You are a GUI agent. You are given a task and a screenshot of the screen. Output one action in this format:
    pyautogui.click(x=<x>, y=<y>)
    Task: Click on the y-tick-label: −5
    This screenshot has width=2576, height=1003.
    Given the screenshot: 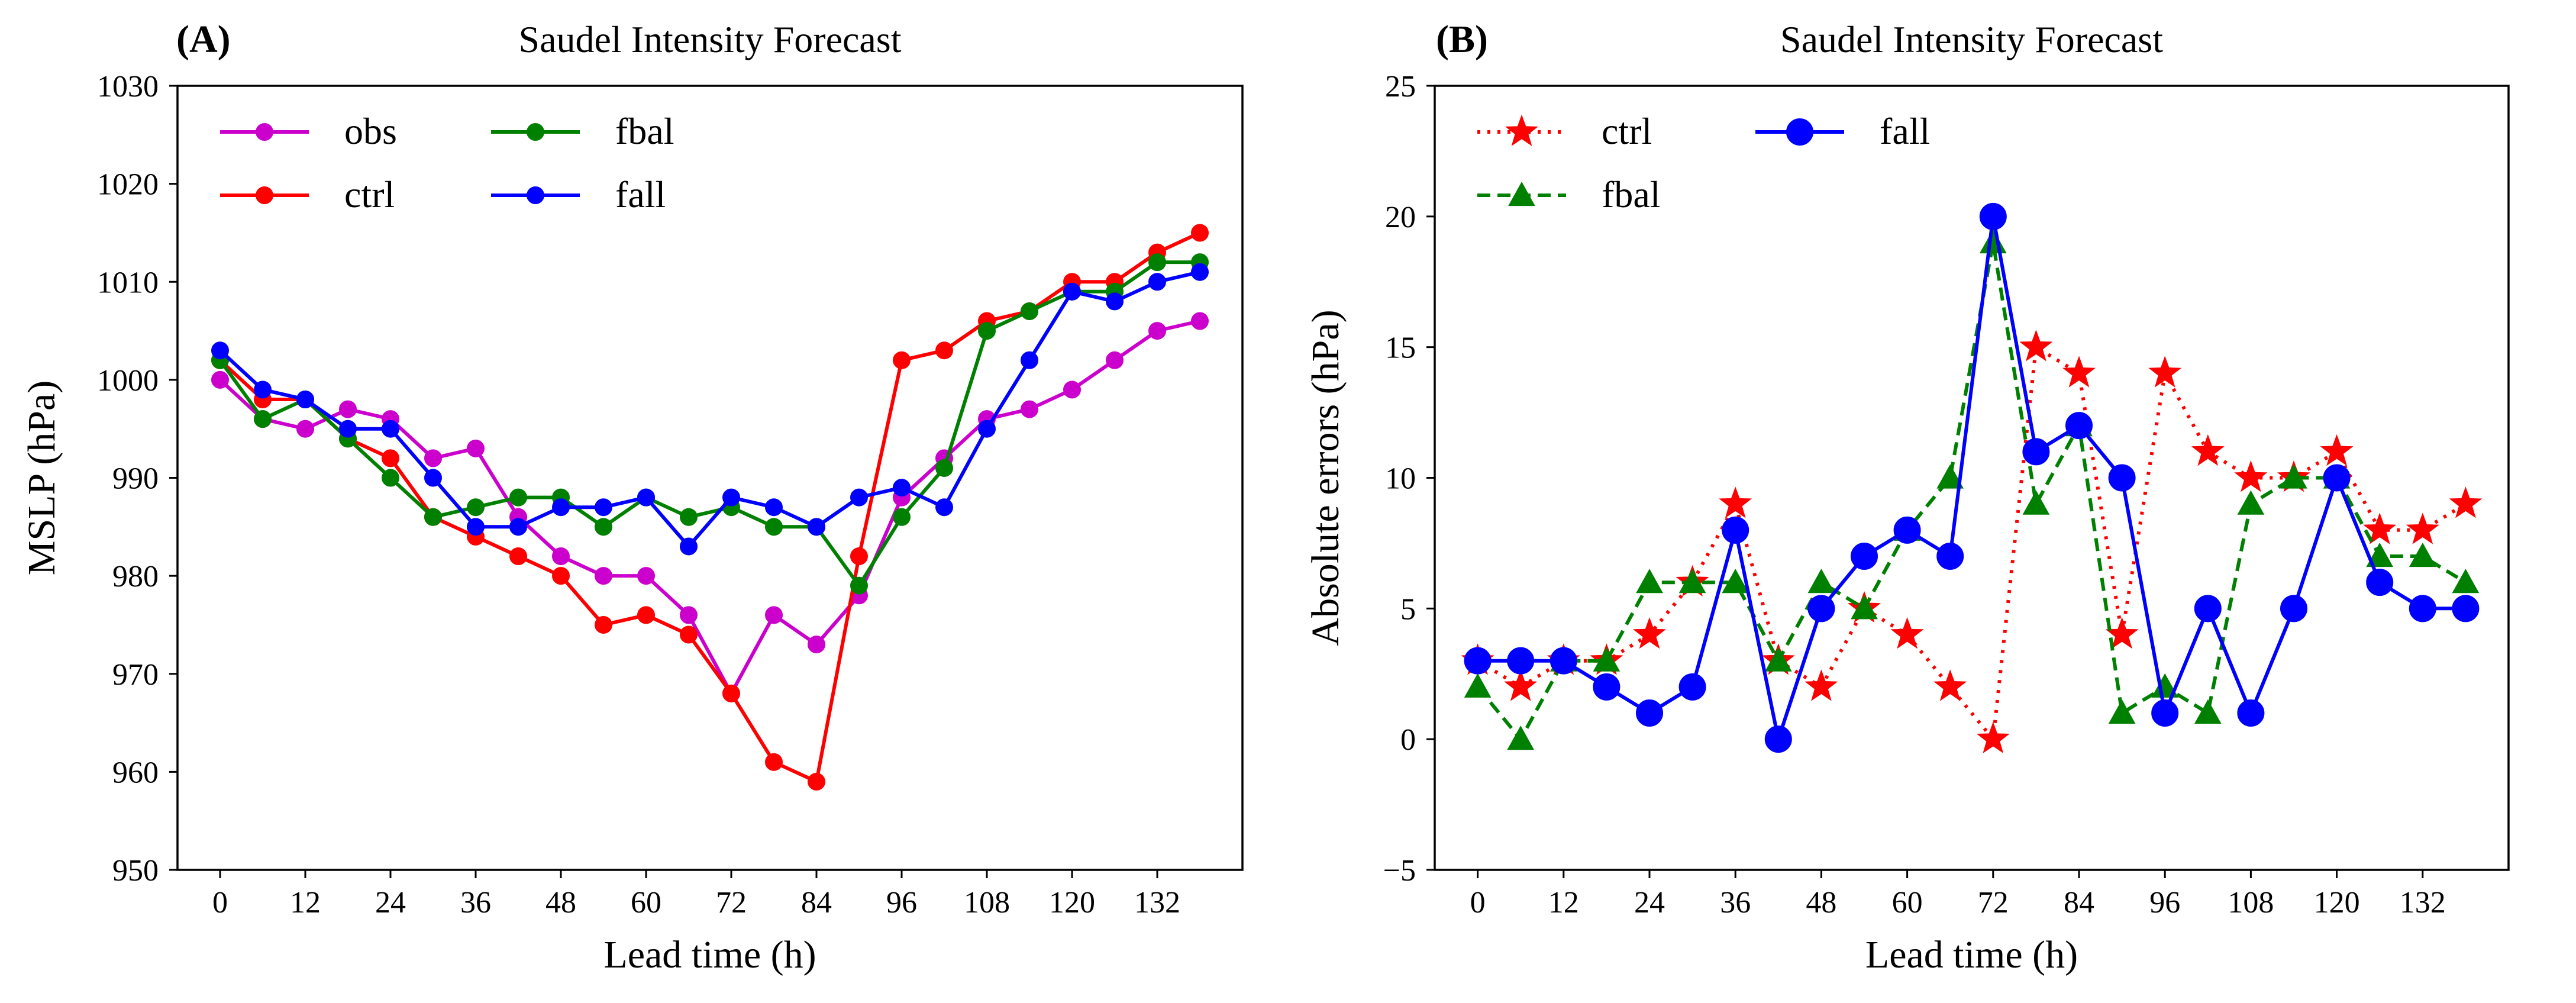 What is the action you would take?
    pyautogui.click(x=1399, y=871)
    